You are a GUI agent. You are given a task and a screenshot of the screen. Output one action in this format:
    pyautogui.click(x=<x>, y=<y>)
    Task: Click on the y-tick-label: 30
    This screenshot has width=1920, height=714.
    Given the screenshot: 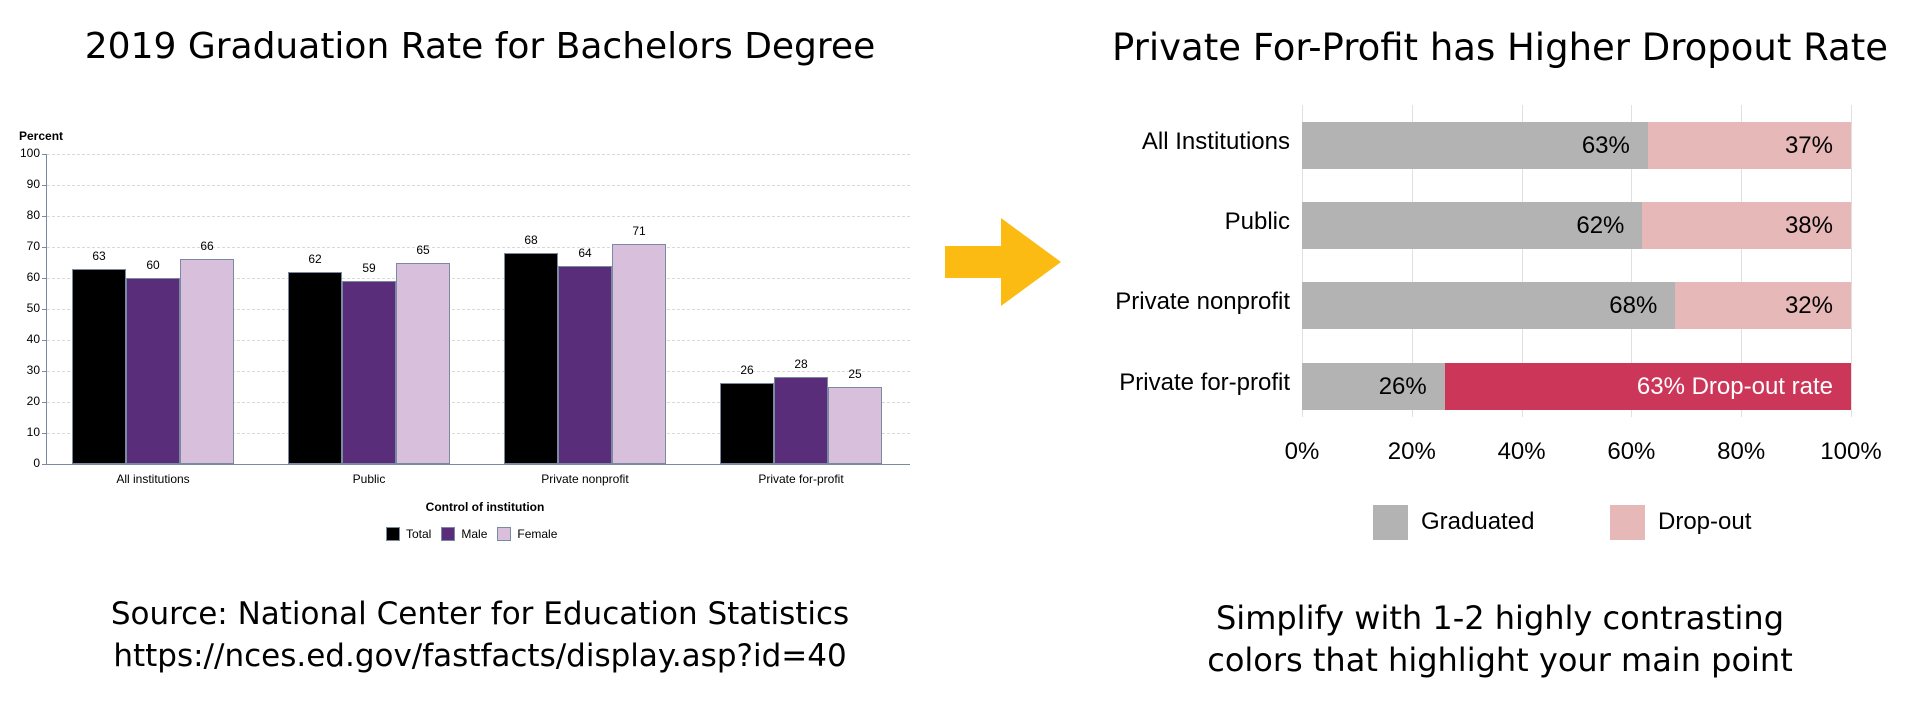 What is the action you would take?
    pyautogui.click(x=33, y=370)
    